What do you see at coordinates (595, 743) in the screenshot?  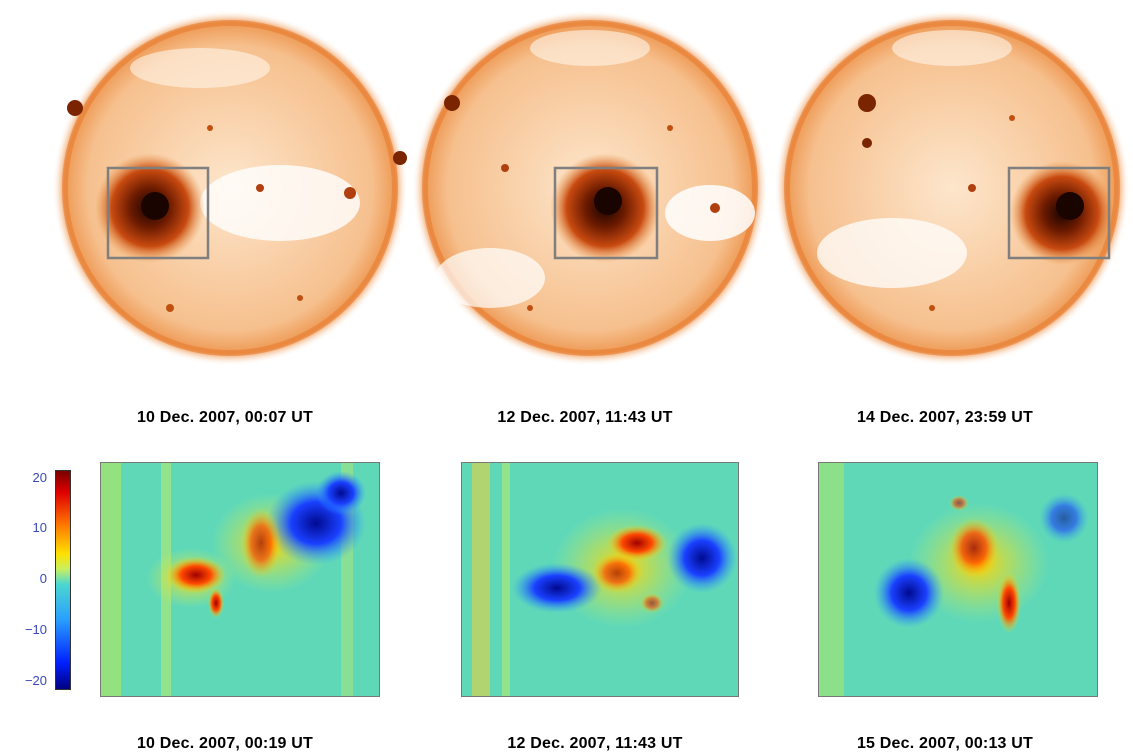 I see `caption-bottom-2: 12 Dec. 2007, 11:43 UT` at bounding box center [595, 743].